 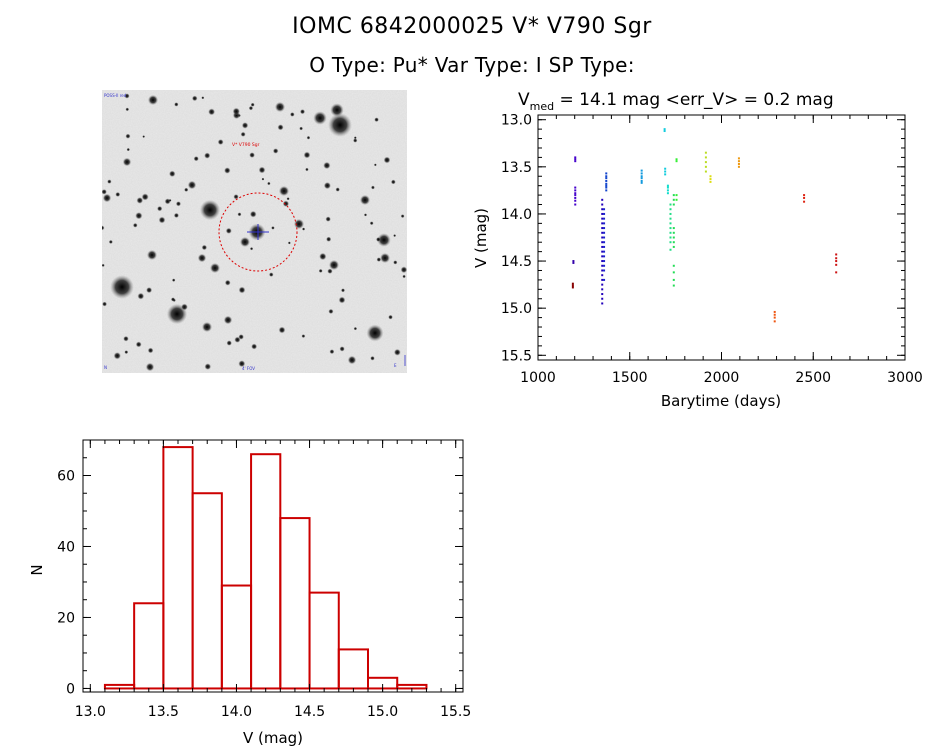 I want to click on north-label: N, so click(x=105, y=367).